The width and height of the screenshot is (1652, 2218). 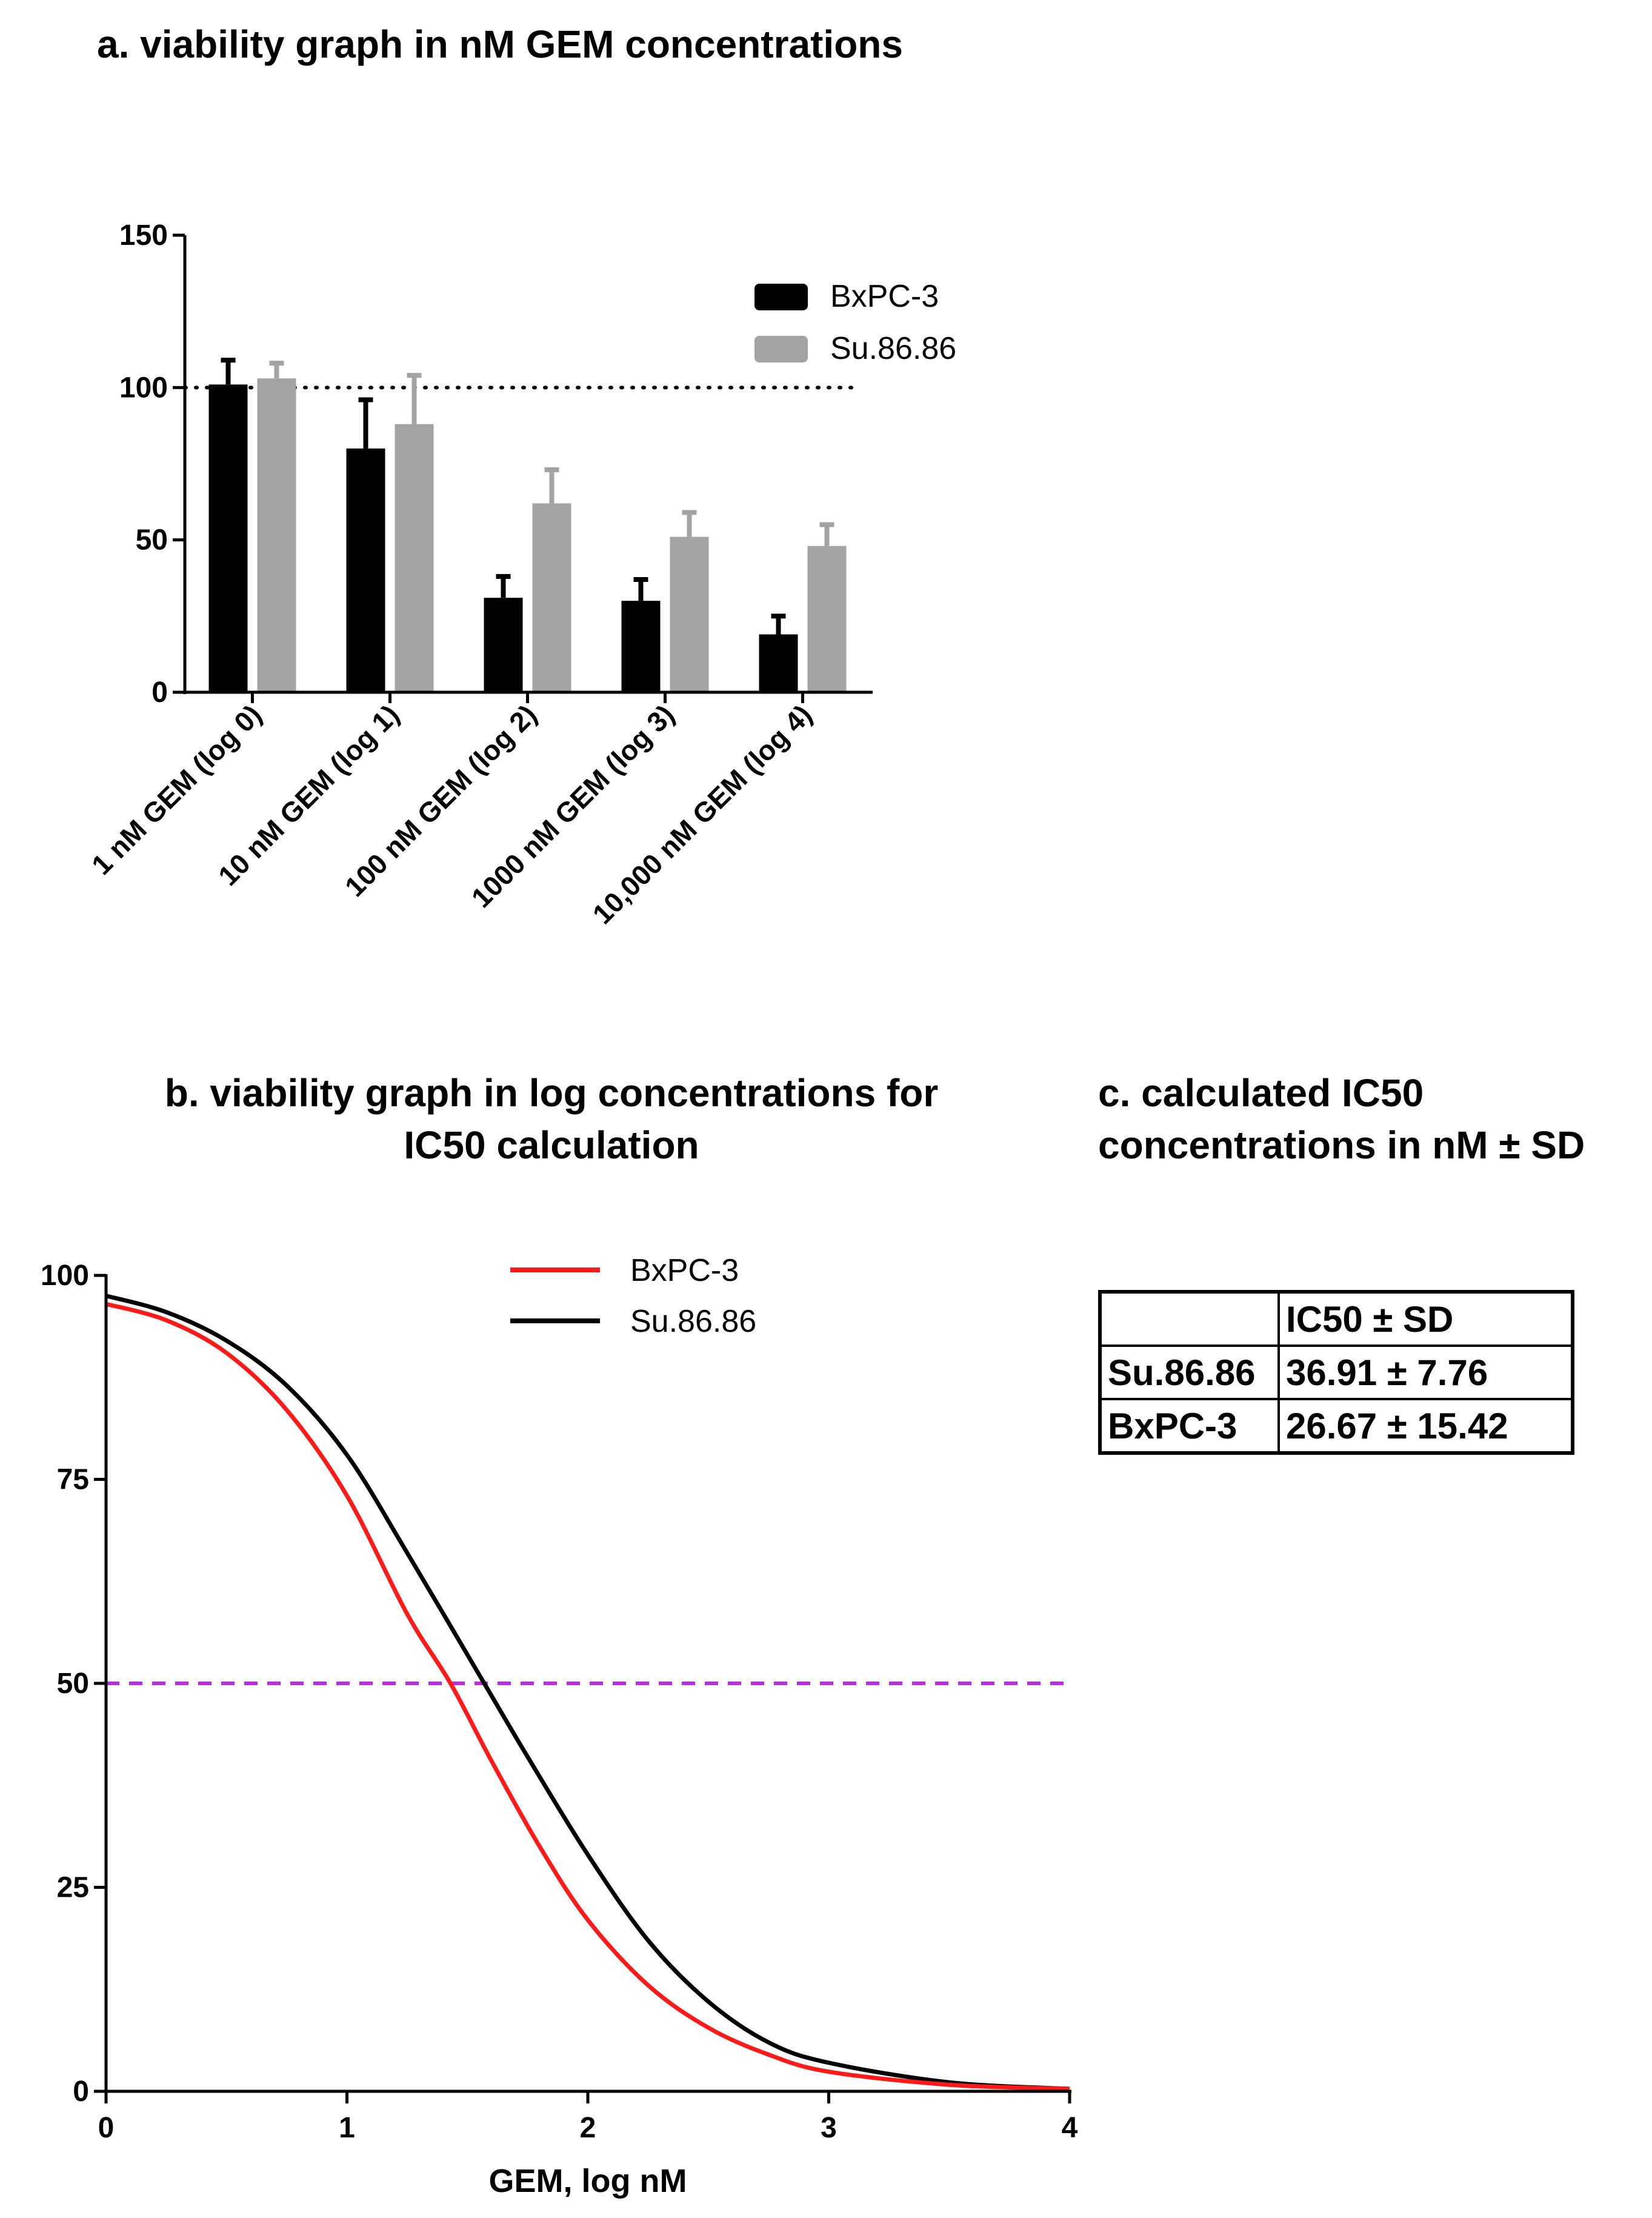 I want to click on panel-c-title-line1: c. calculated IC50, so click(x=1261, y=1093).